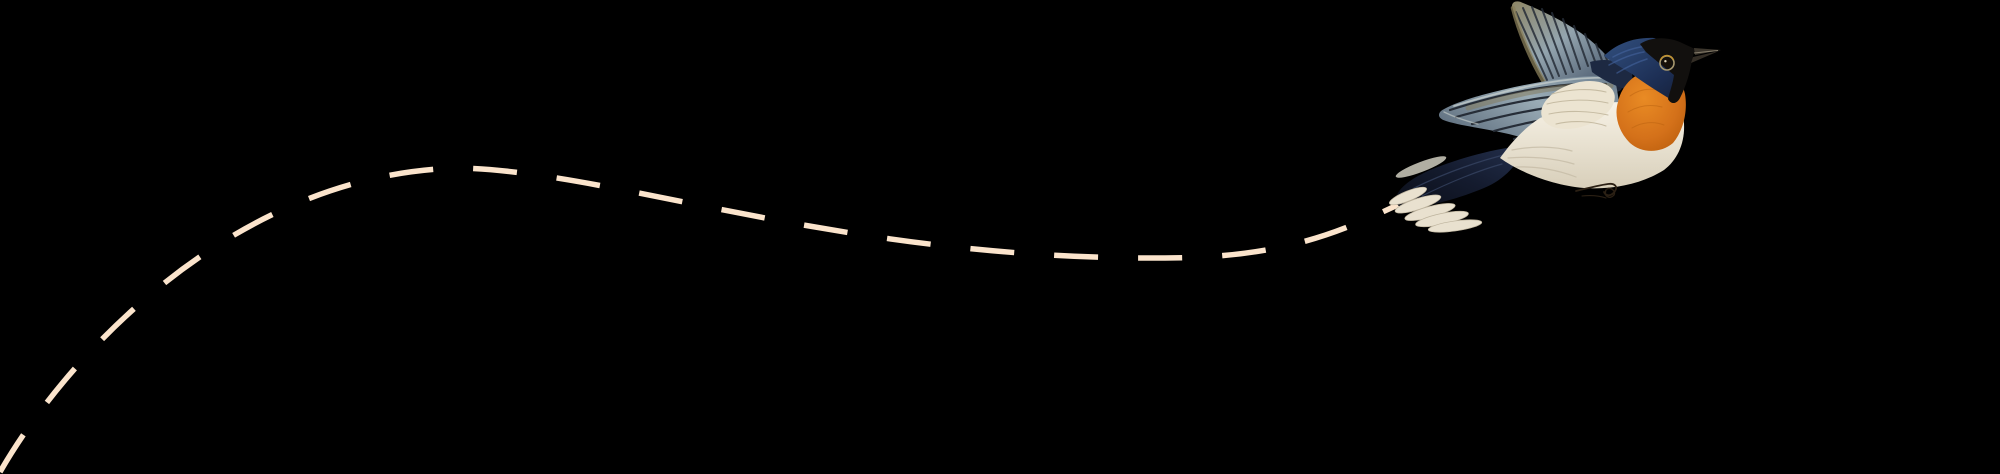 The width and height of the screenshot is (2000, 474). Describe the element at coordinates (1436, 209) in the screenshot. I see `tail-white-tips` at that location.